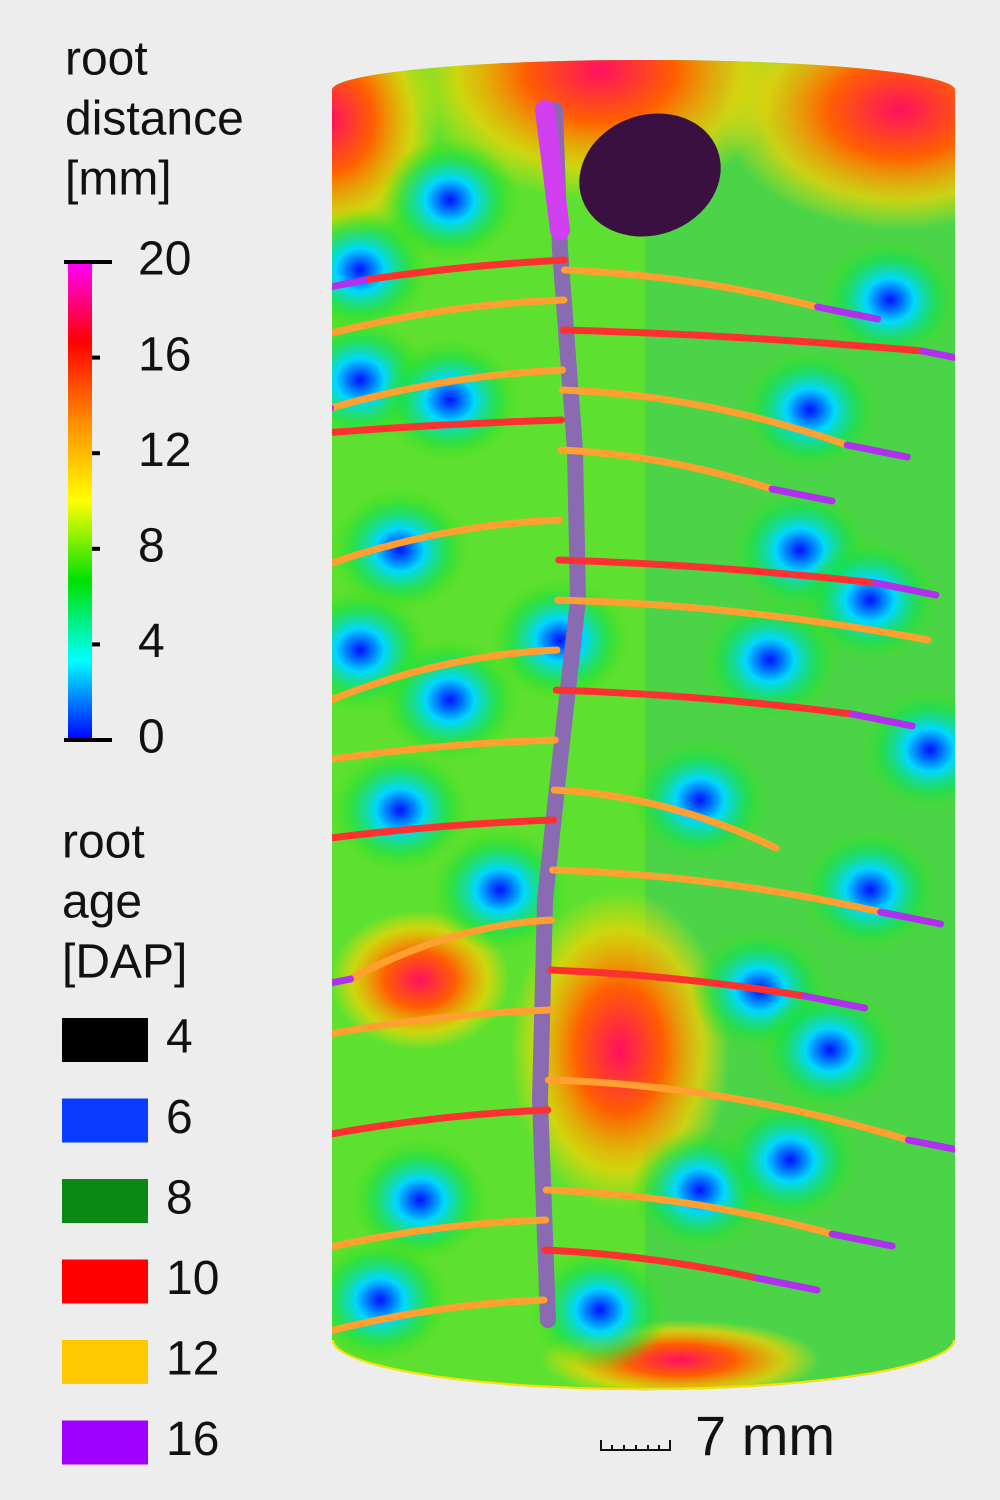  Describe the element at coordinates (192, 1439) in the screenshot. I see `legend-label: 16` at that location.